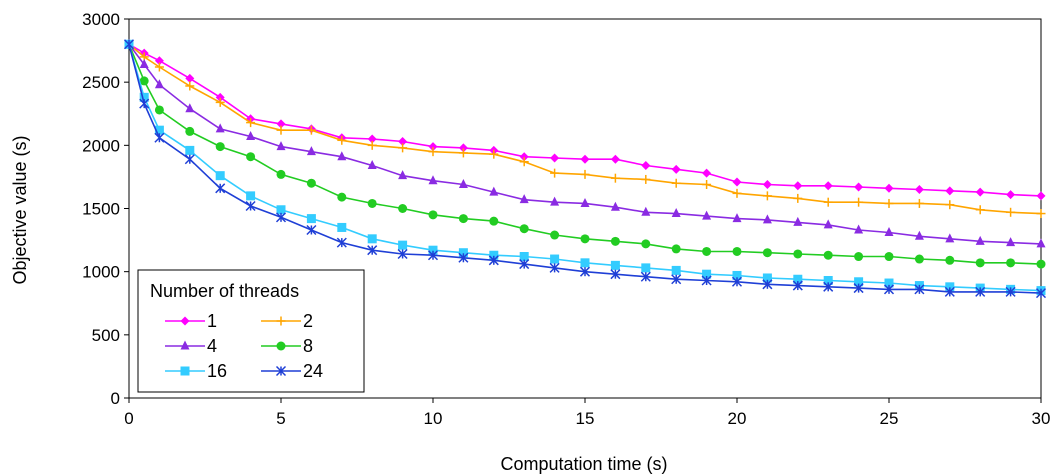  I want to click on legend-label: 16, so click(217, 371).